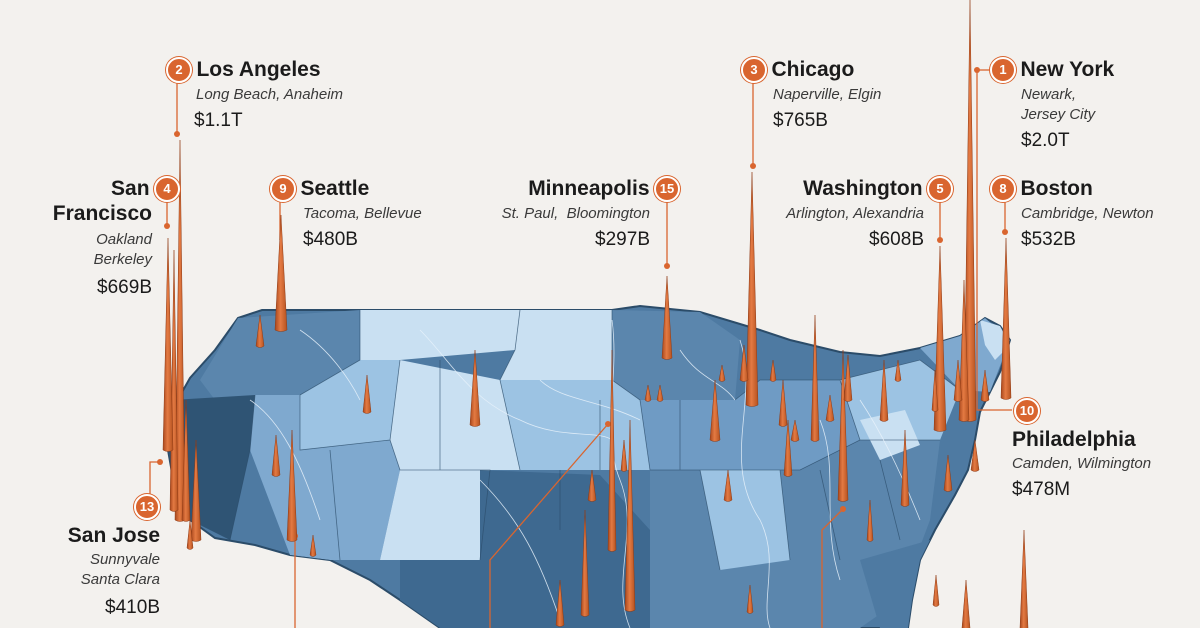 The width and height of the screenshot is (1200, 628). I want to click on spike-miami, so click(1024, 578).